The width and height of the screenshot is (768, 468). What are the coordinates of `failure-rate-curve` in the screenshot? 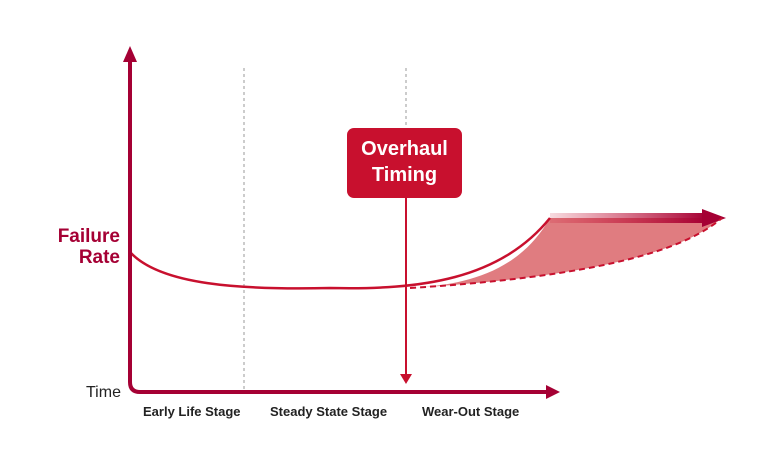 It's located at (340, 253).